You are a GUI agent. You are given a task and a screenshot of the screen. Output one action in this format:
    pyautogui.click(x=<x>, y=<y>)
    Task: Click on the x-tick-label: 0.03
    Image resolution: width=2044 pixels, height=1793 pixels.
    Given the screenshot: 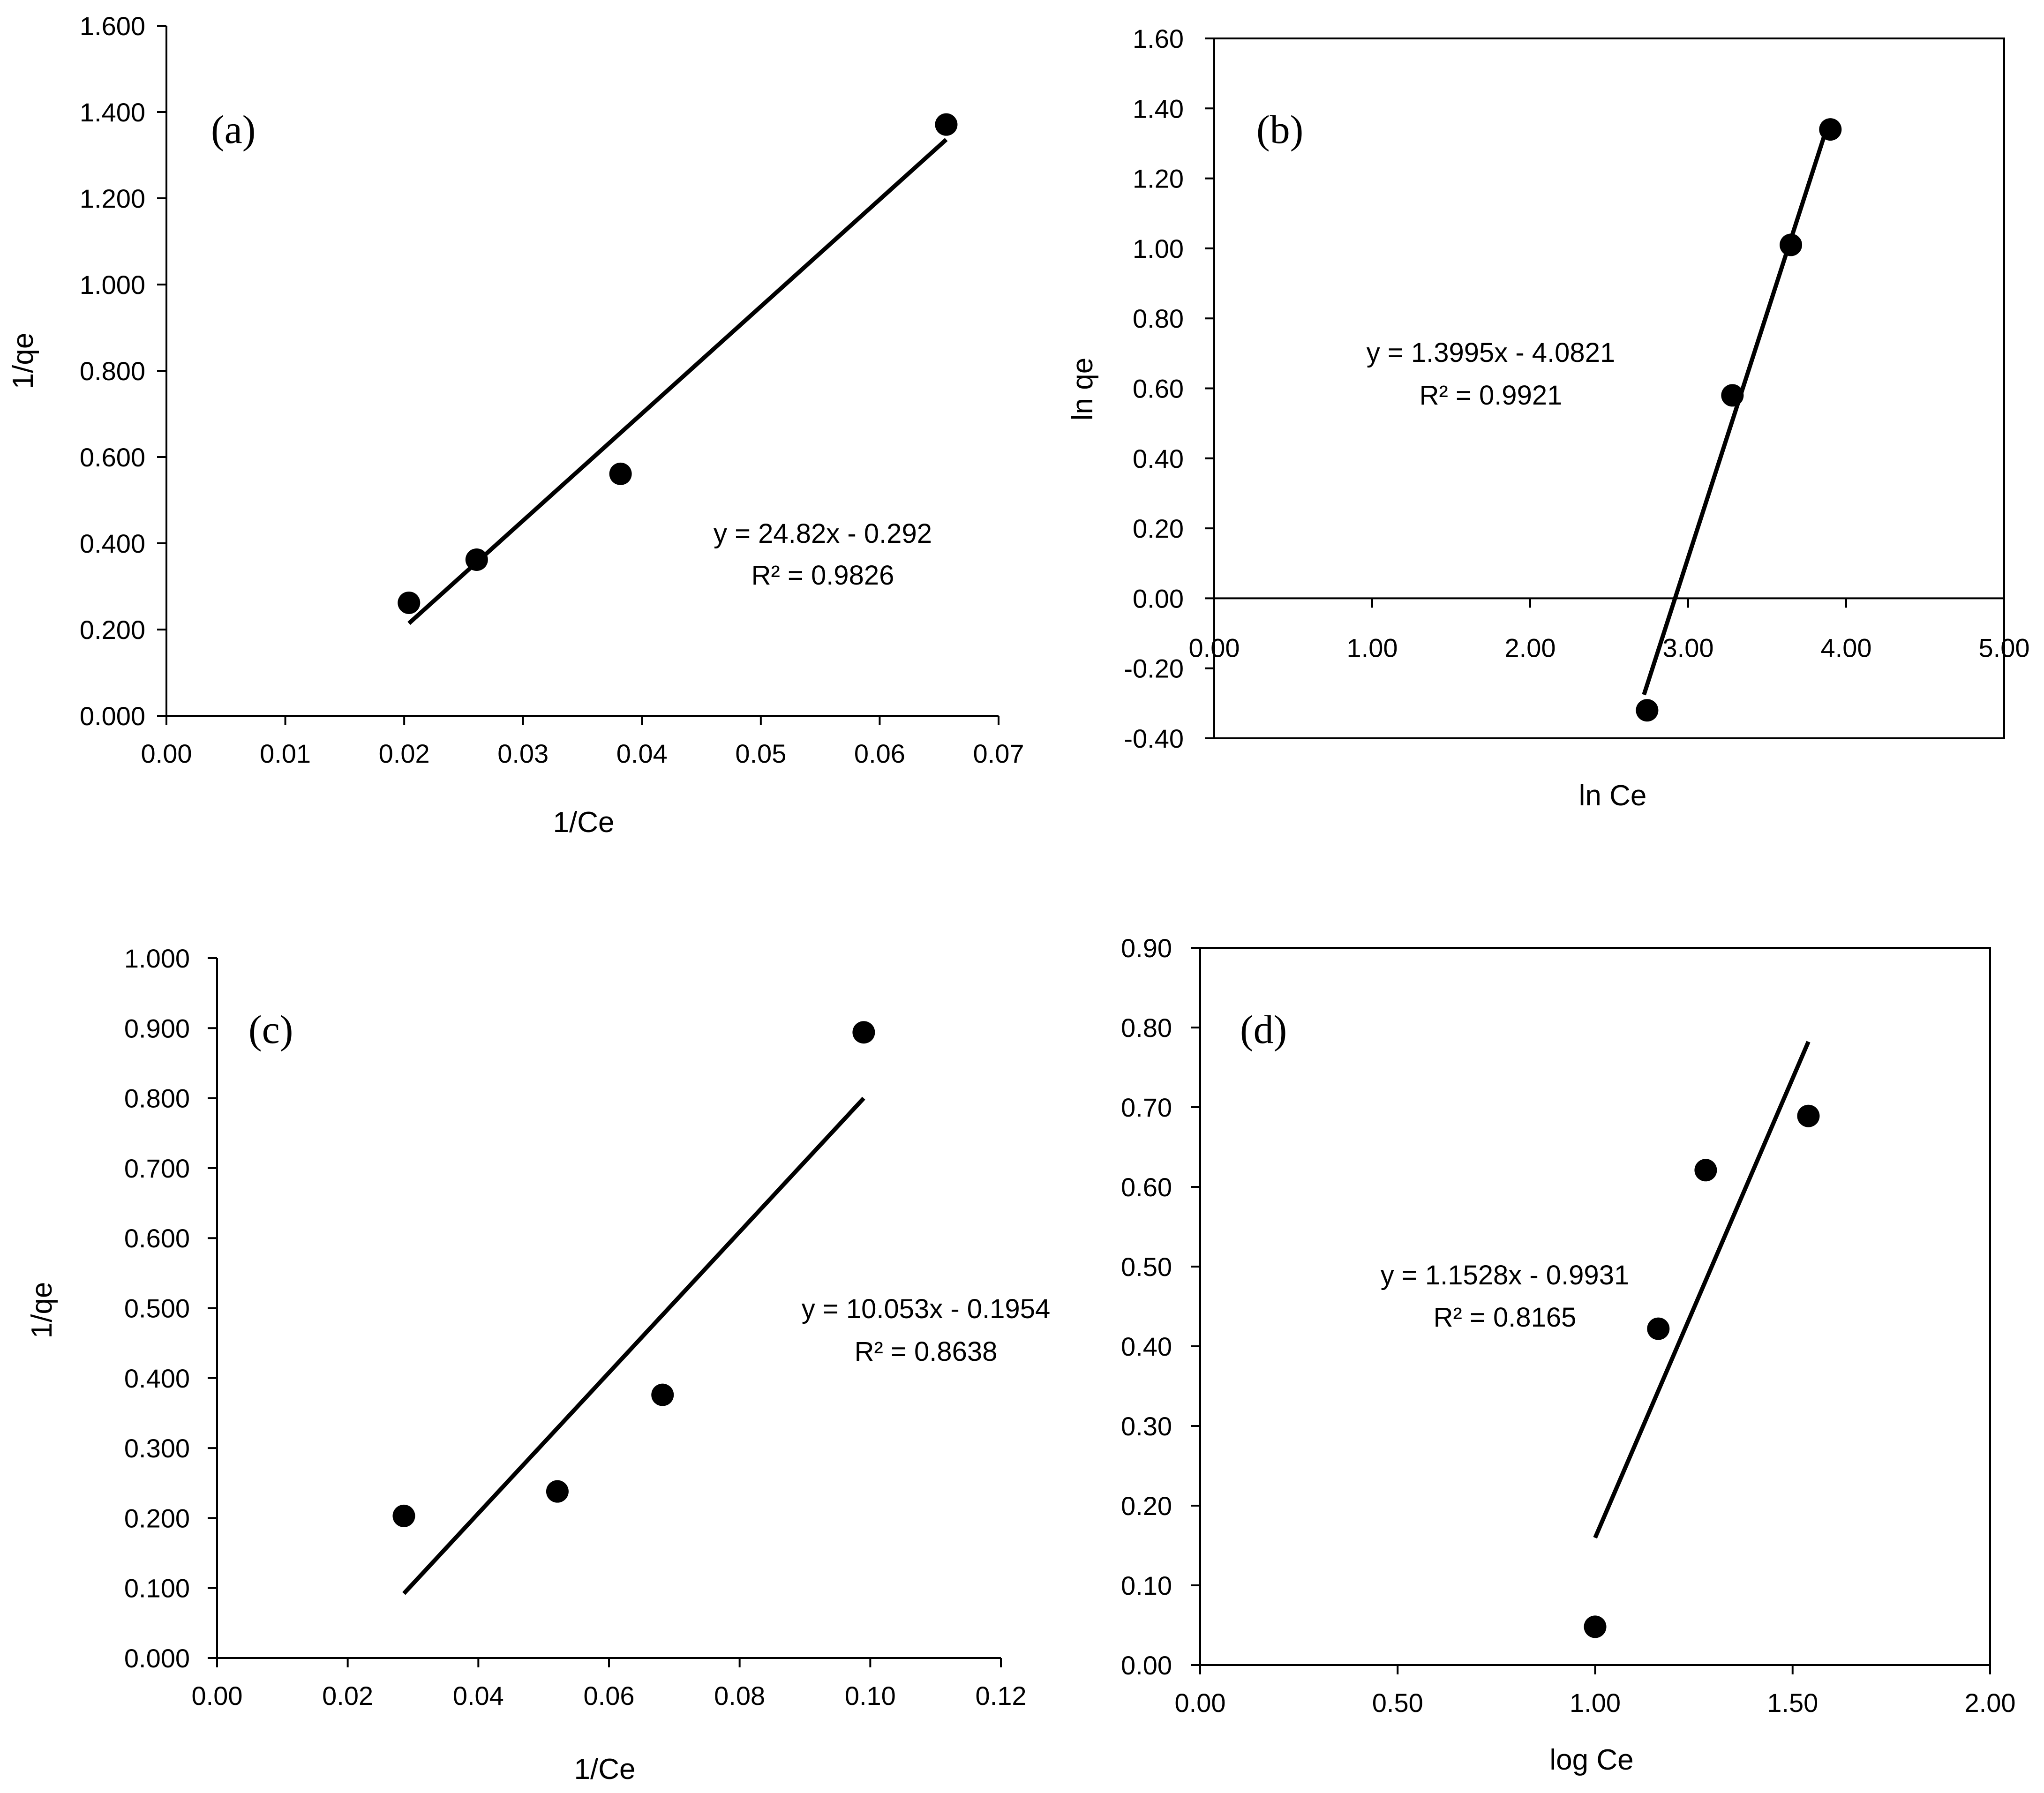 What is the action you would take?
    pyautogui.click(x=523, y=753)
    